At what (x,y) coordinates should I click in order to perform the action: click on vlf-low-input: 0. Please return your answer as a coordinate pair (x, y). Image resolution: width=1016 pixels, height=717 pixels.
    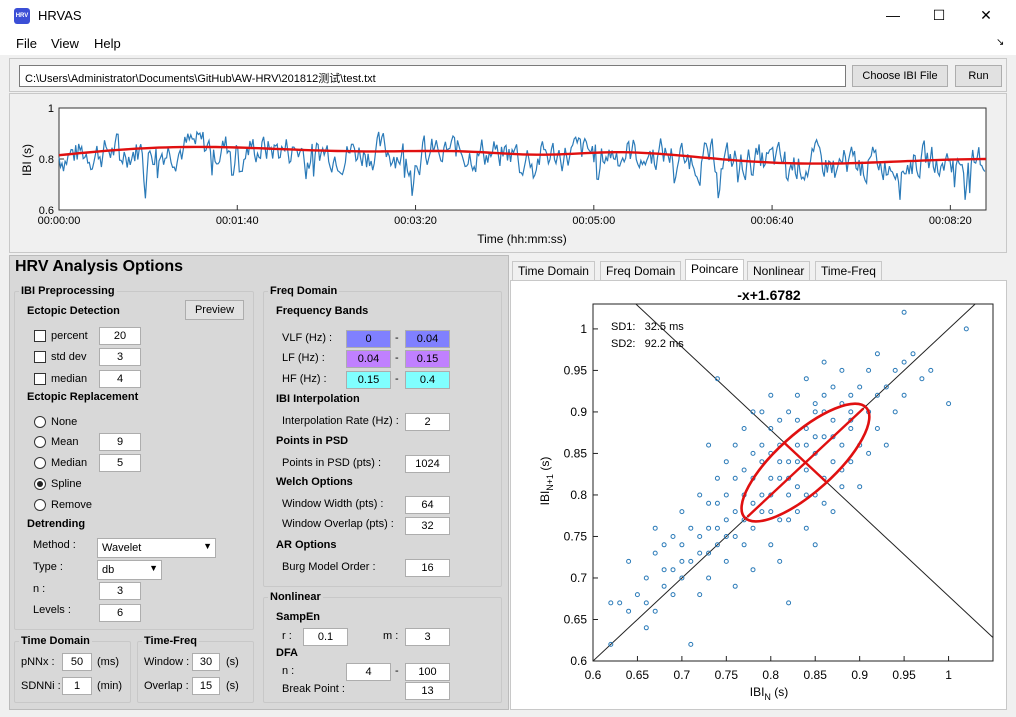
    Looking at the image, I should click on (368, 339).